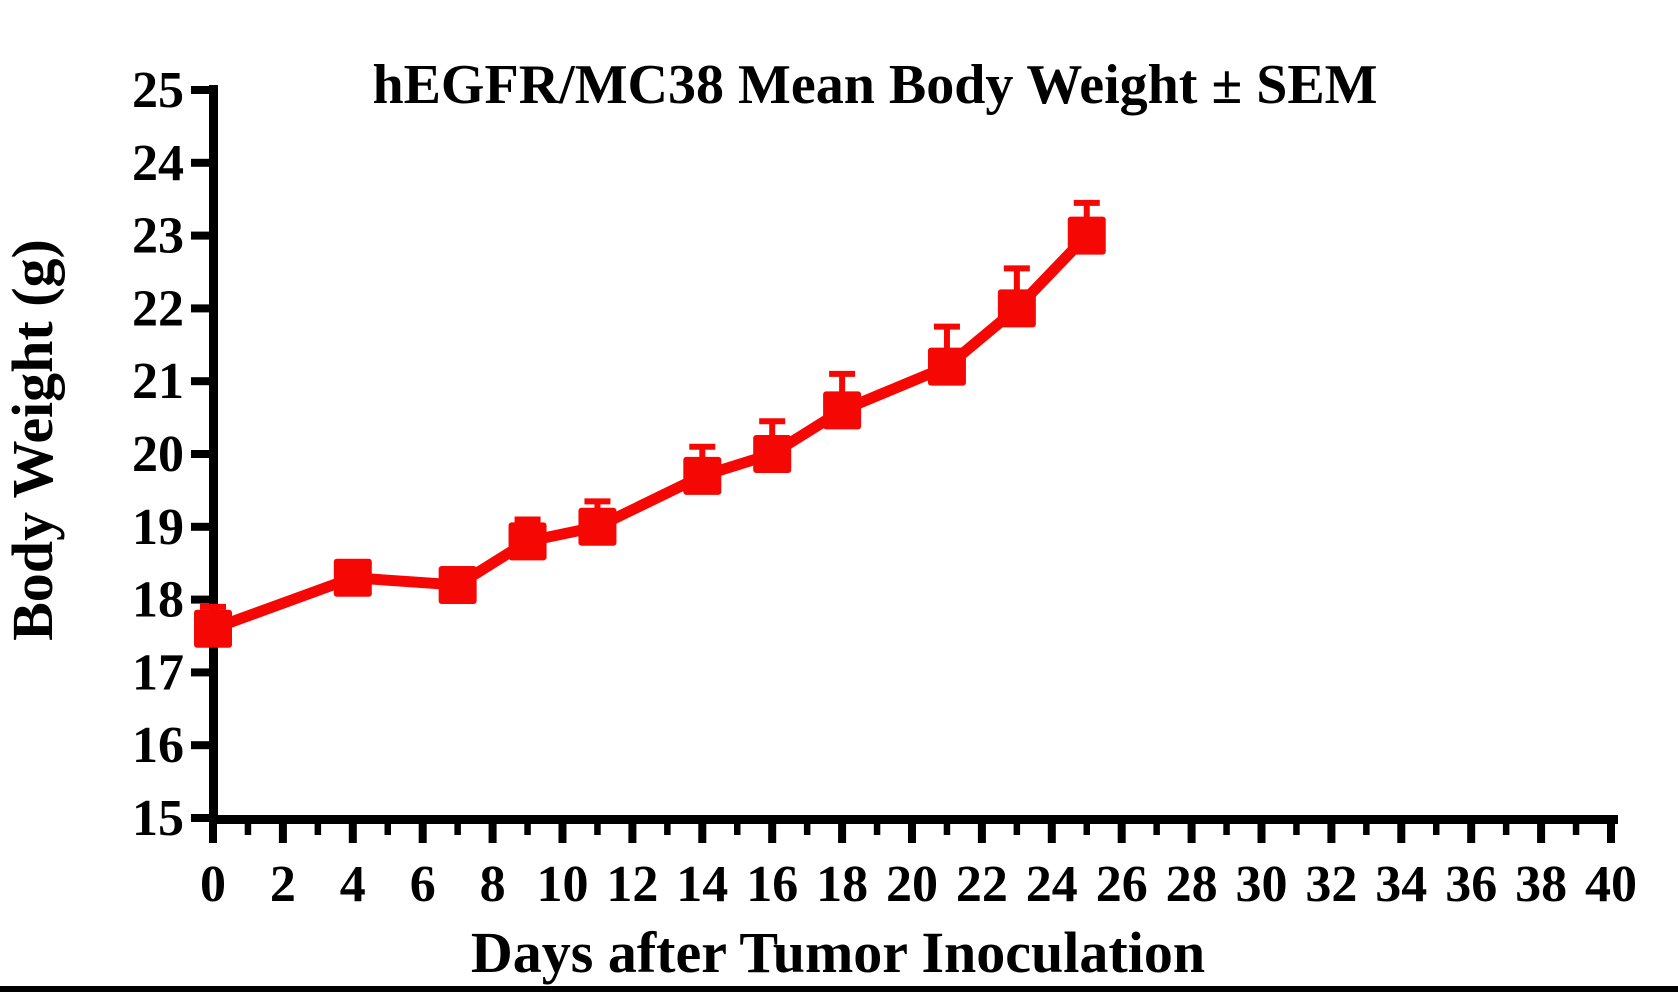  What do you see at coordinates (912, 884) in the screenshot?
I see `x-tick-label: 20` at bounding box center [912, 884].